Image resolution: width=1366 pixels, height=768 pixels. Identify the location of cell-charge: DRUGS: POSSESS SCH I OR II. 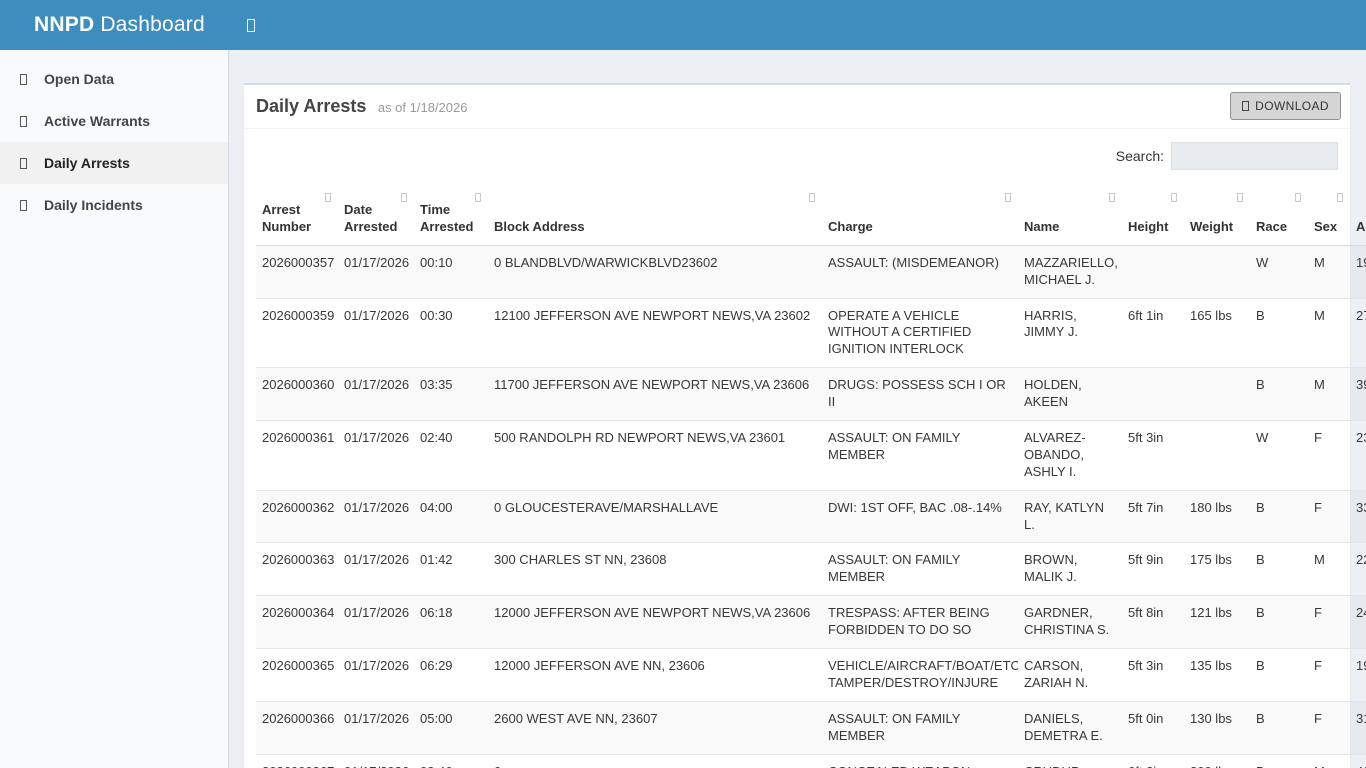
(920, 394).